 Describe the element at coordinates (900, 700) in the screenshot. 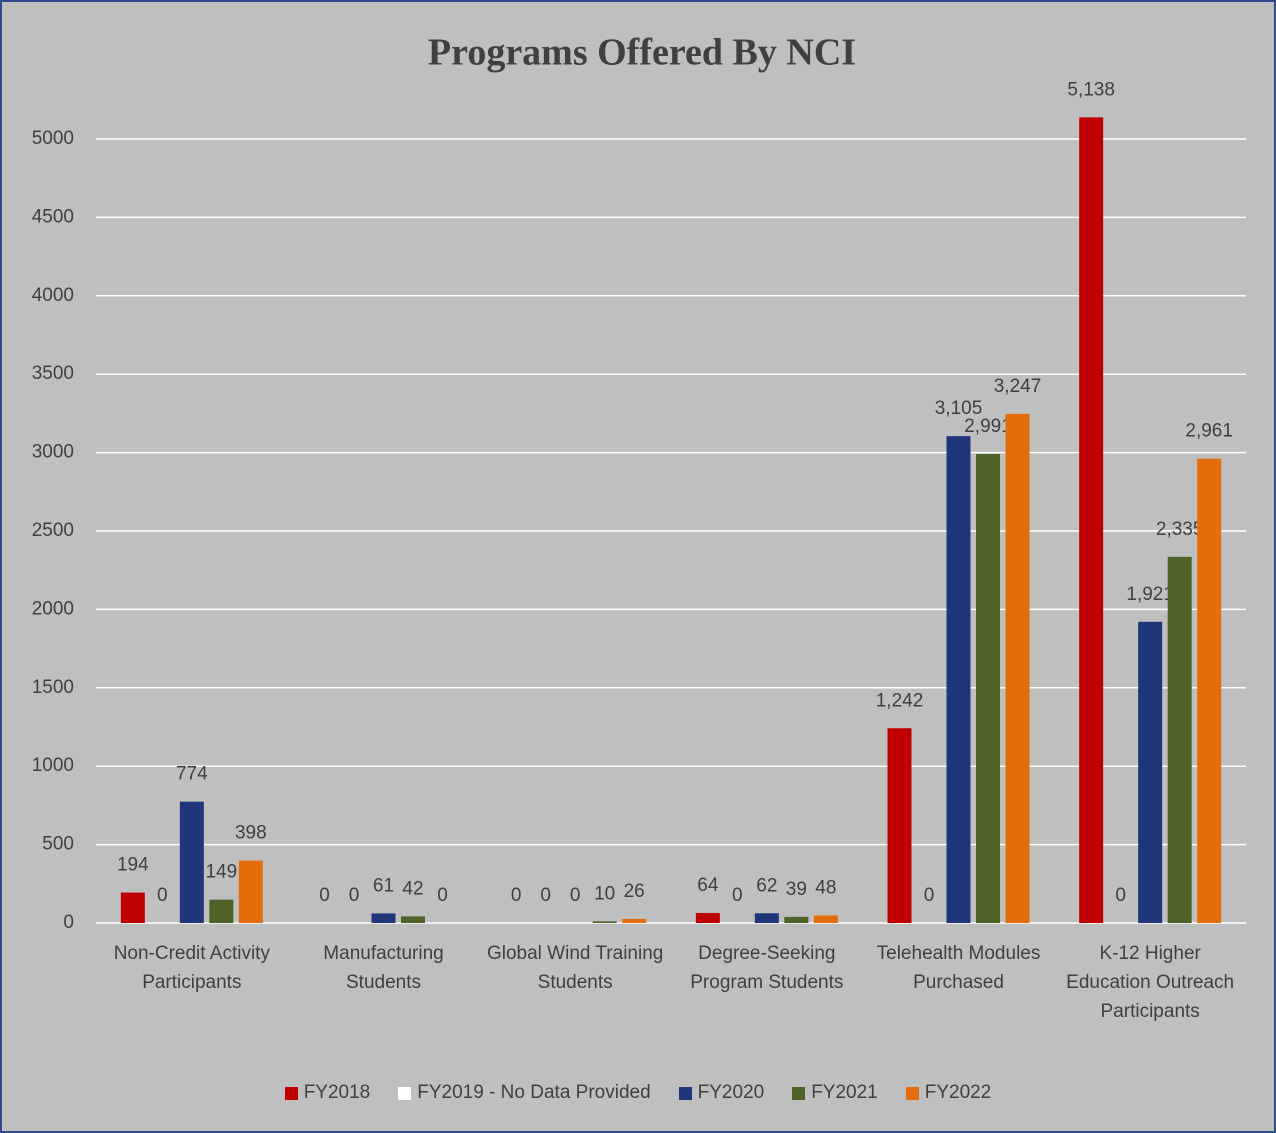

I see `data-label: 1,242` at that location.